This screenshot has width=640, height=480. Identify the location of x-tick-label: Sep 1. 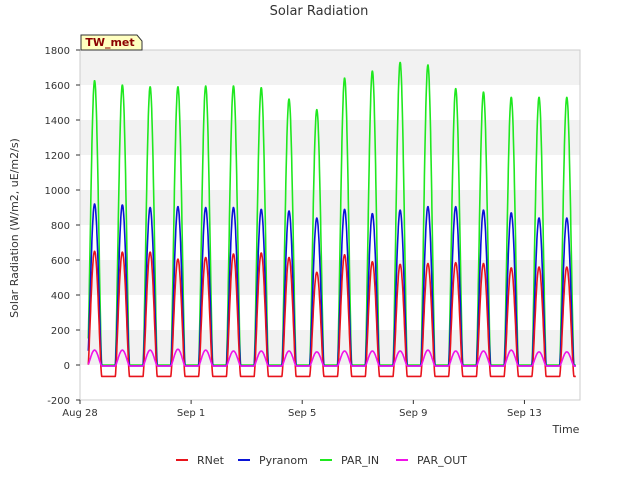
(191, 413).